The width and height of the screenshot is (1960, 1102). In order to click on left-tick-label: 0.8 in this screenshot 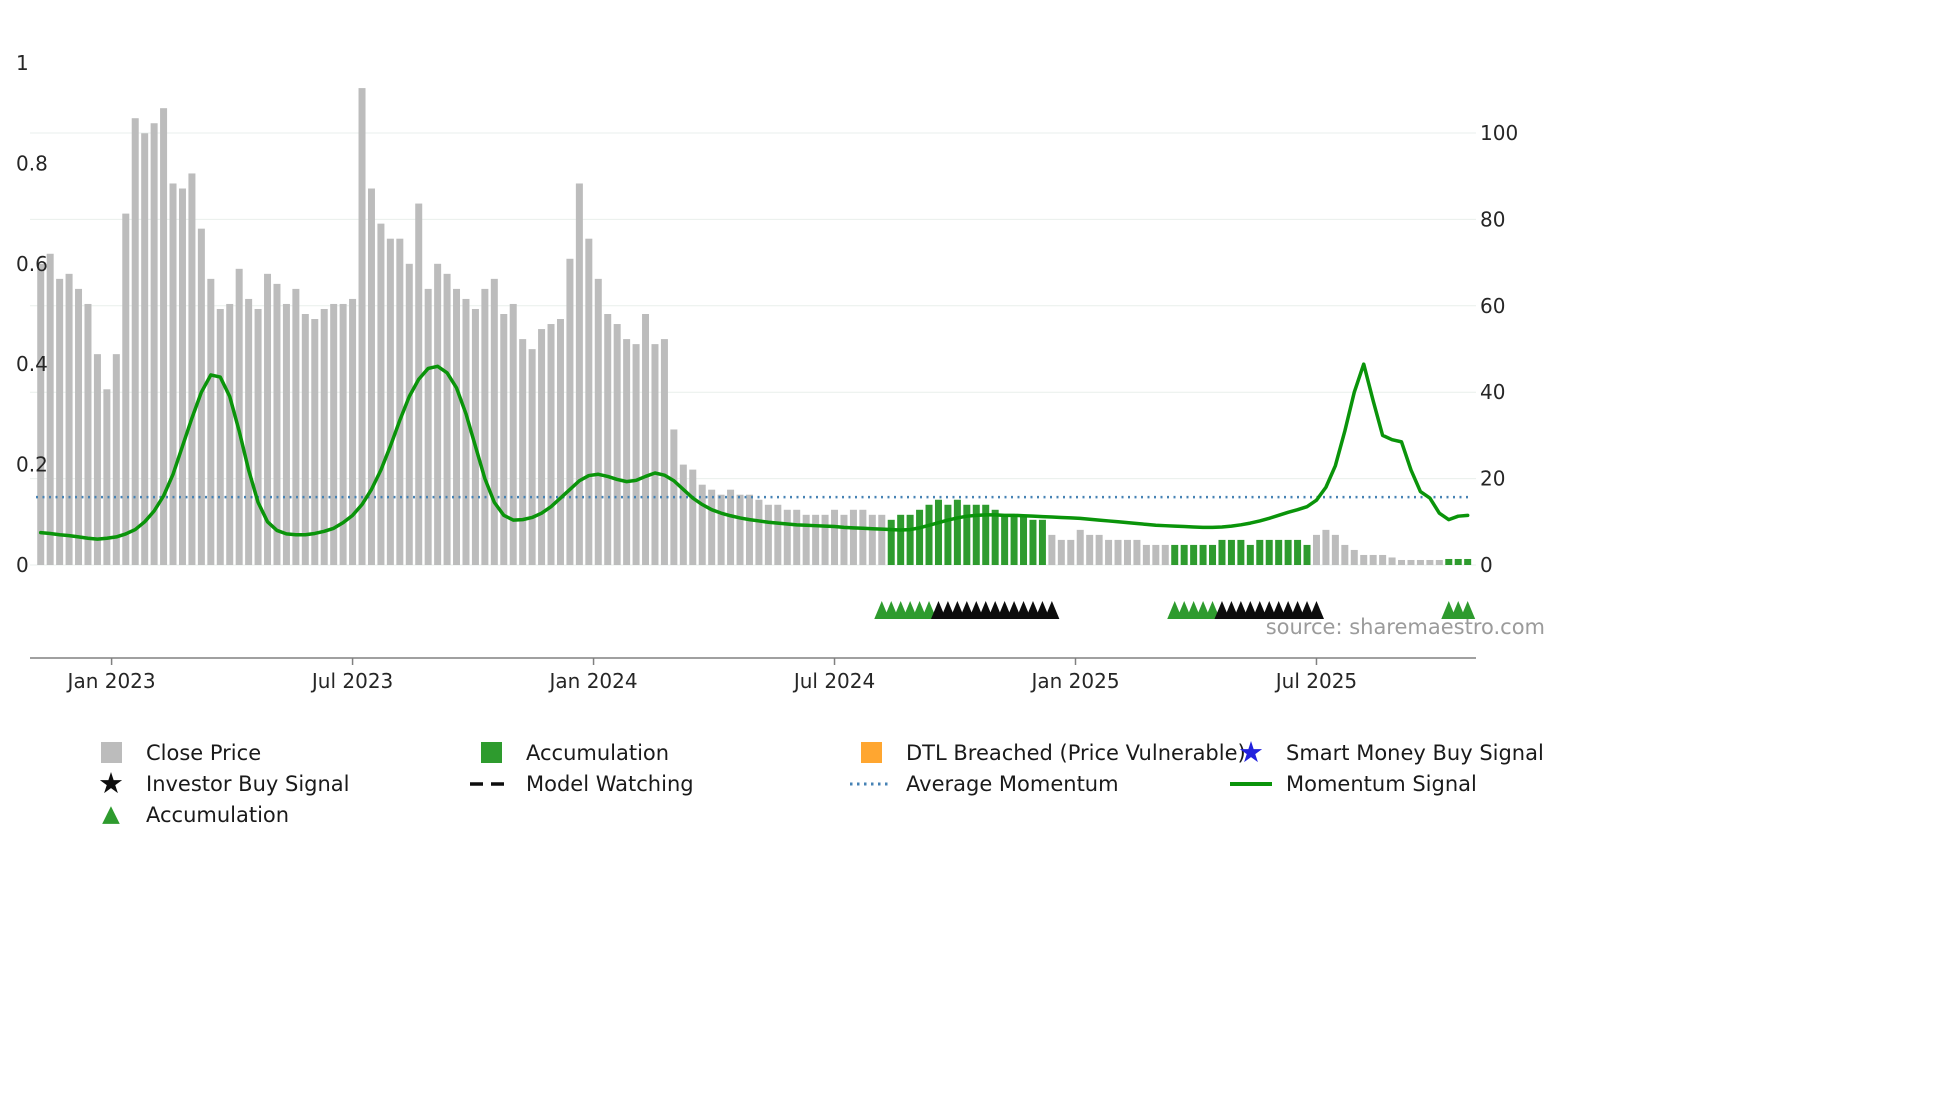, I will do `click(32, 163)`.